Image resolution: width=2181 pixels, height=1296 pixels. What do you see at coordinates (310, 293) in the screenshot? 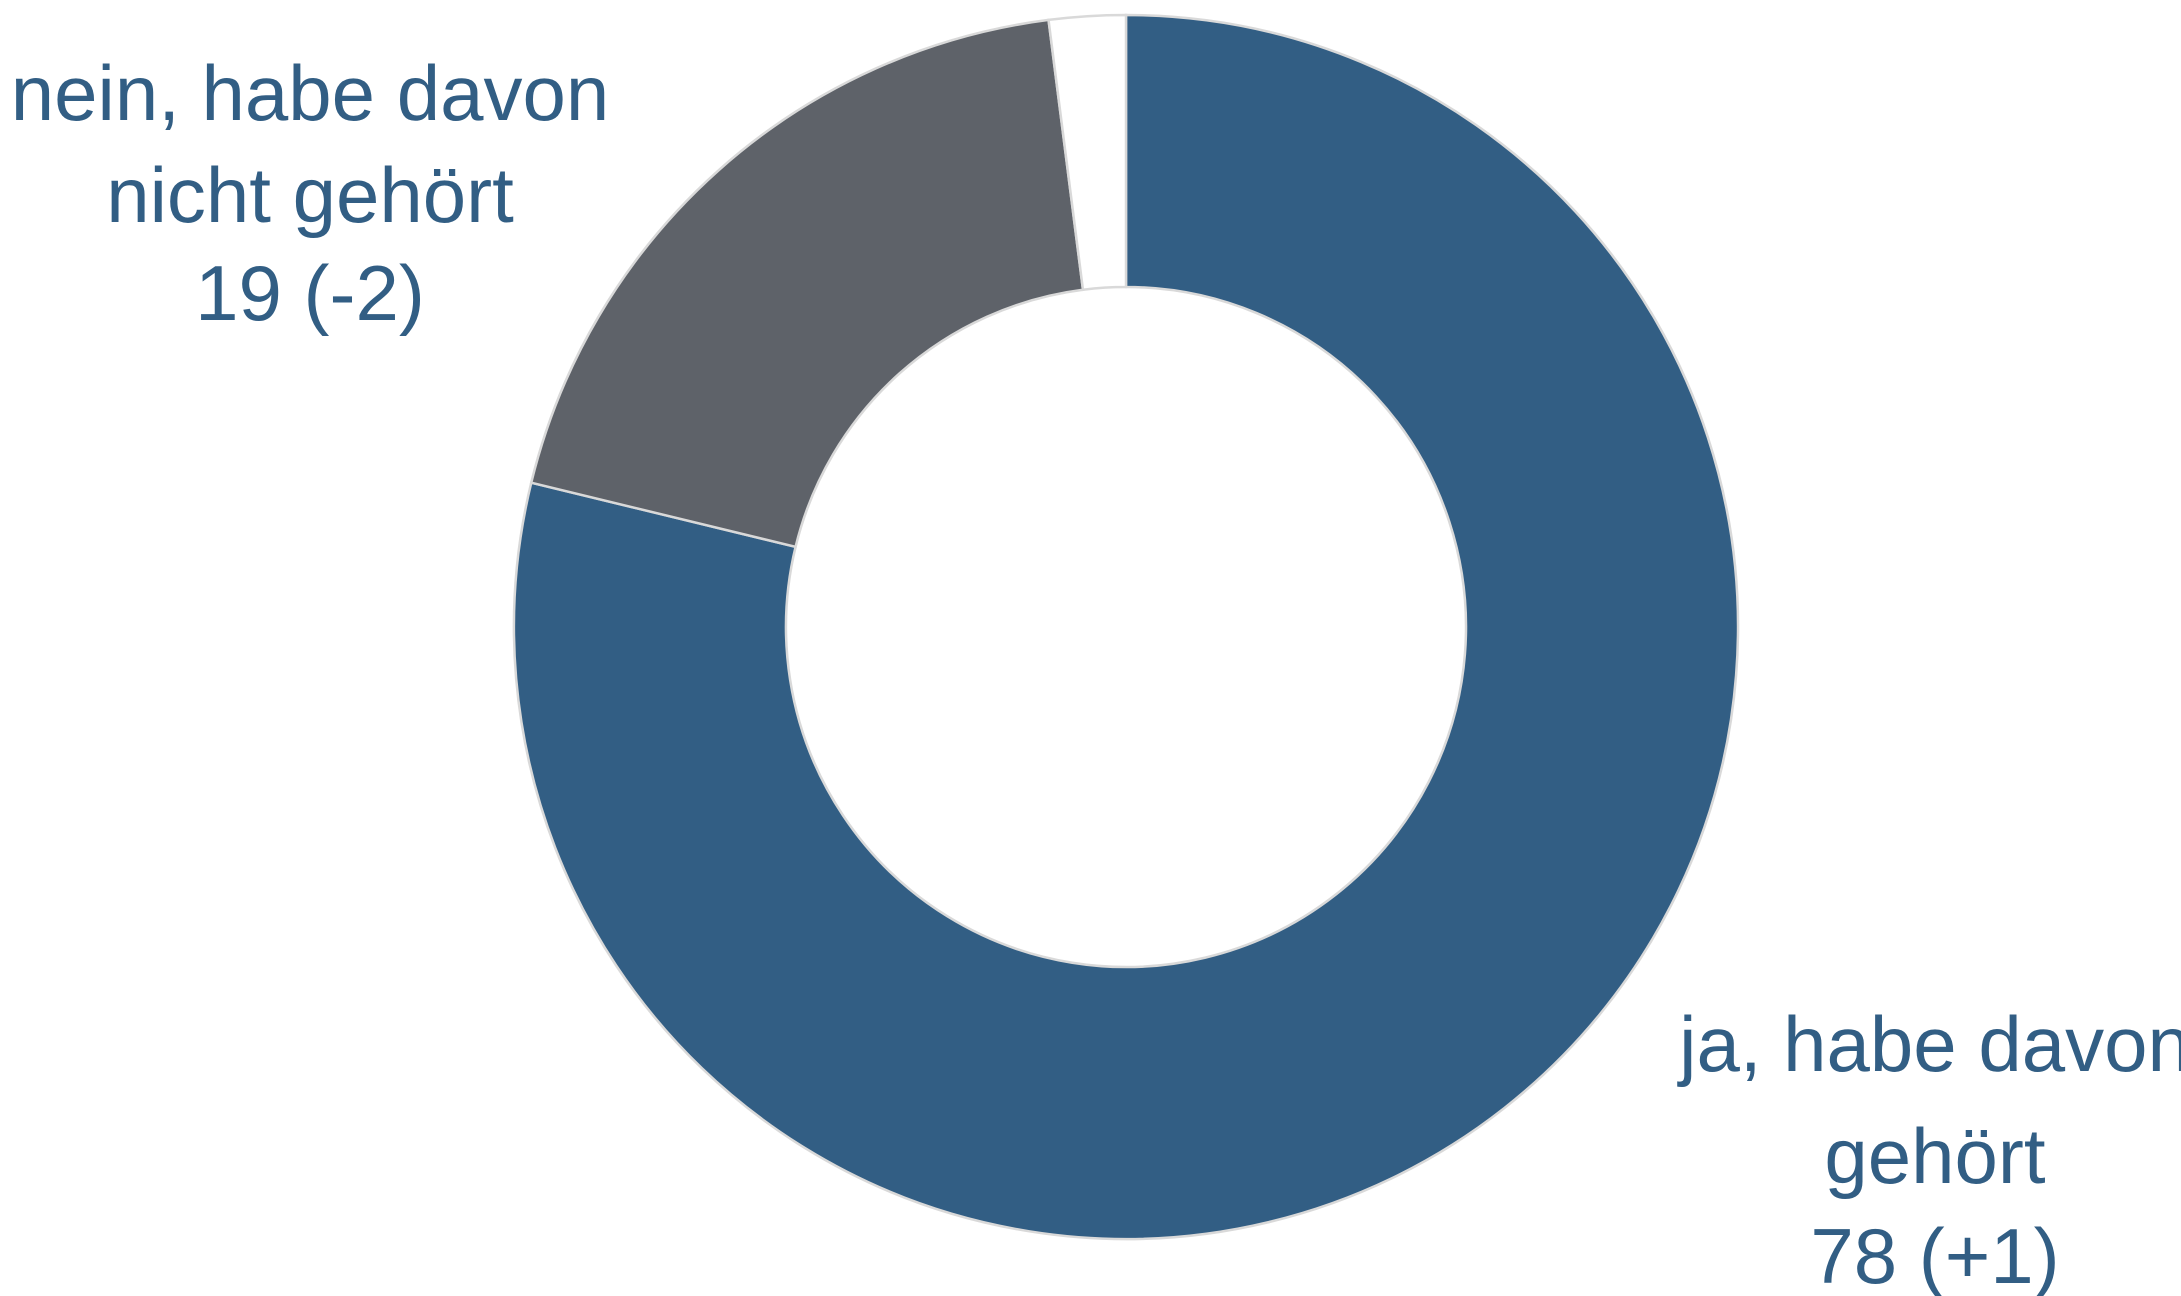
I see `label-nein-line-3: 19 (-2)` at bounding box center [310, 293].